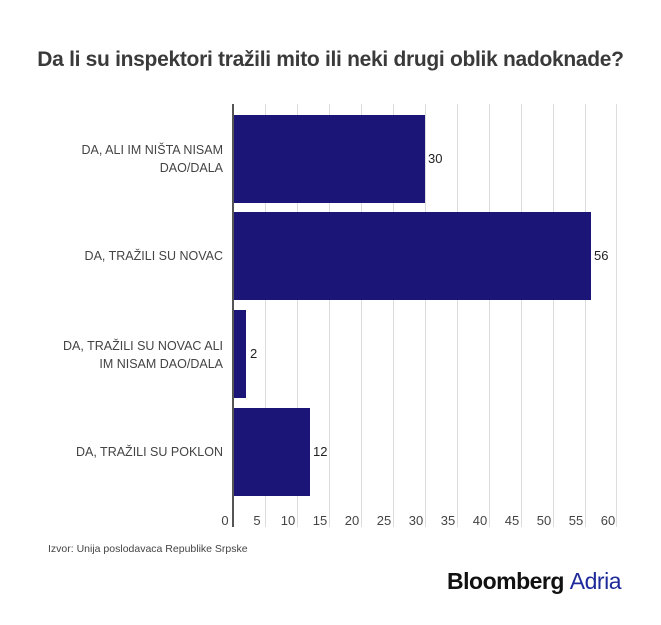 The width and height of the screenshot is (661, 625). I want to click on bar-trazili-poklon, so click(271, 452).